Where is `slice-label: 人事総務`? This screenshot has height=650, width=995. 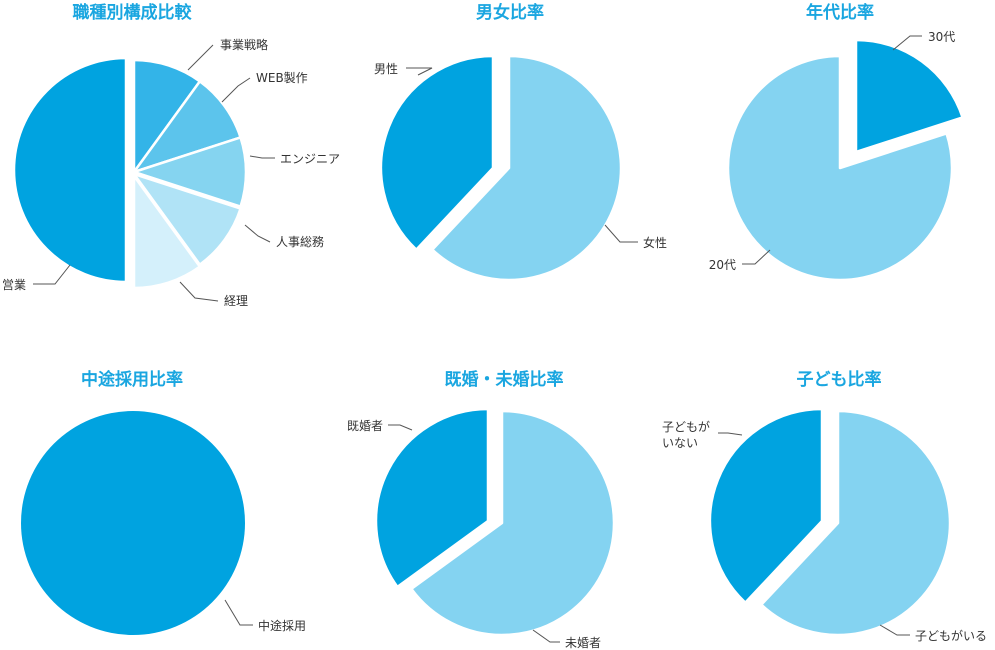 slice-label: 人事総務 is located at coordinates (300, 242).